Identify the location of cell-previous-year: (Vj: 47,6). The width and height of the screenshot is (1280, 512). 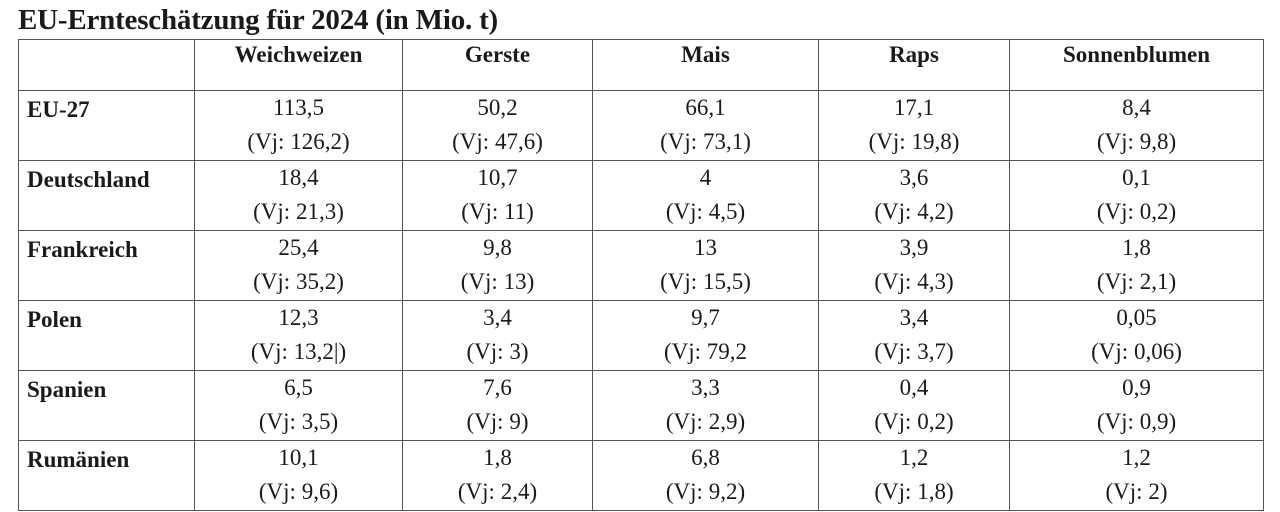
(497, 141).